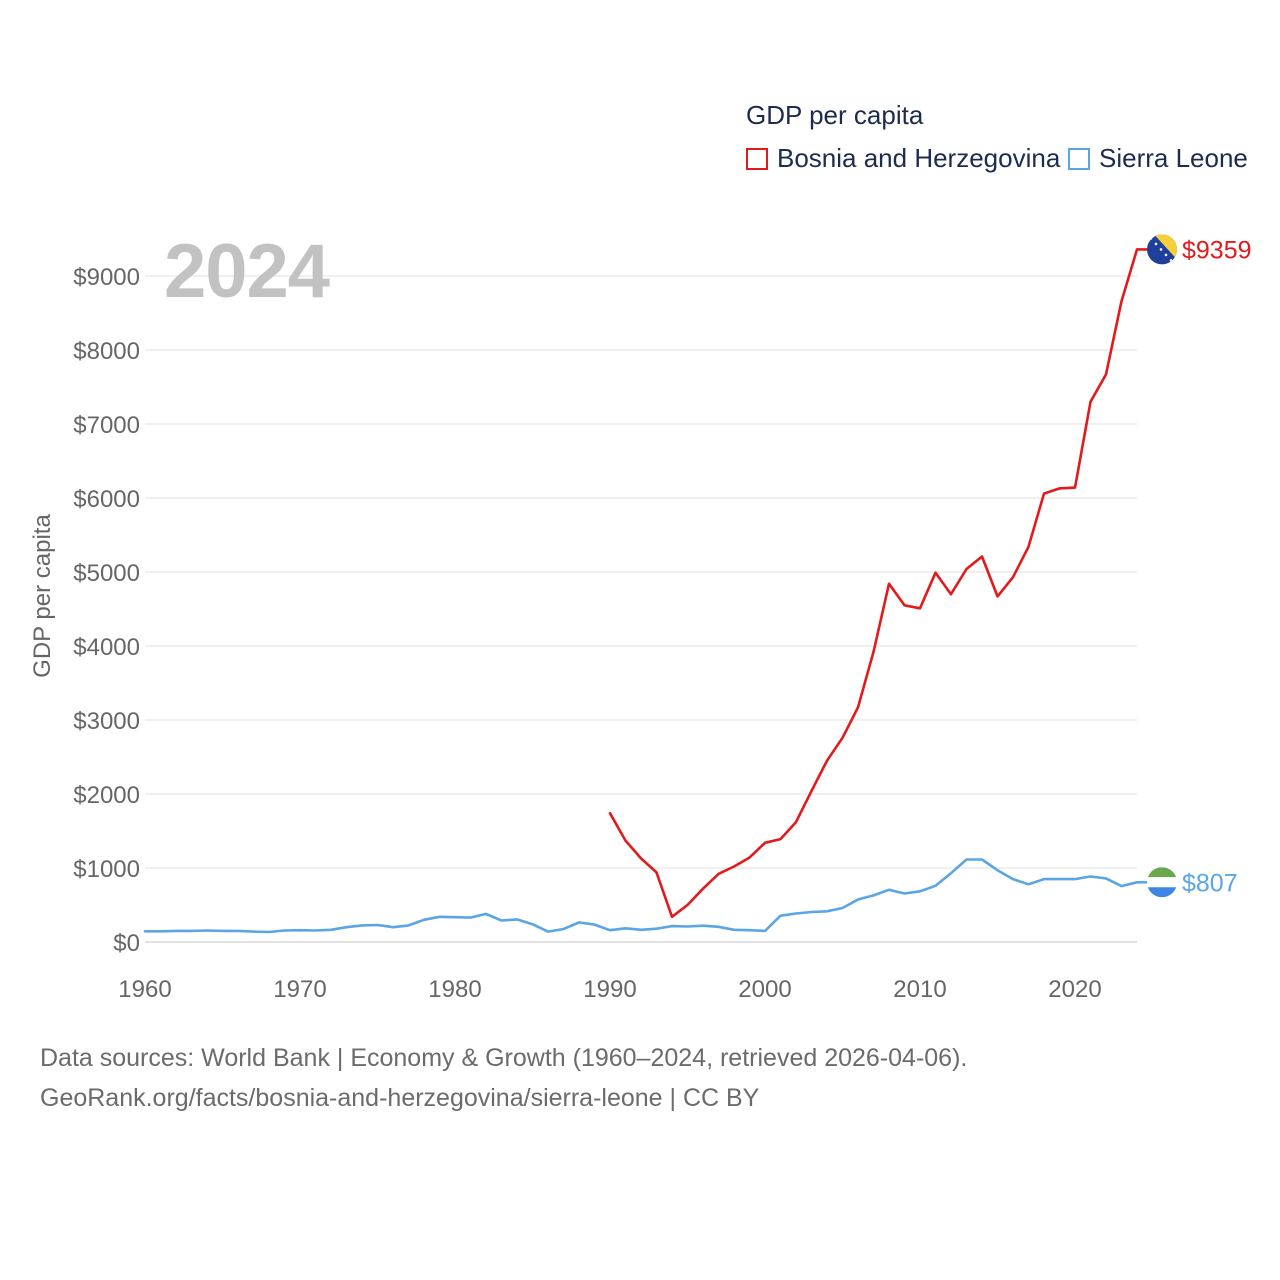 The height and width of the screenshot is (1280, 1280). Describe the element at coordinates (641, 896) in the screenshot. I see `series-line-sierra-leone` at that location.